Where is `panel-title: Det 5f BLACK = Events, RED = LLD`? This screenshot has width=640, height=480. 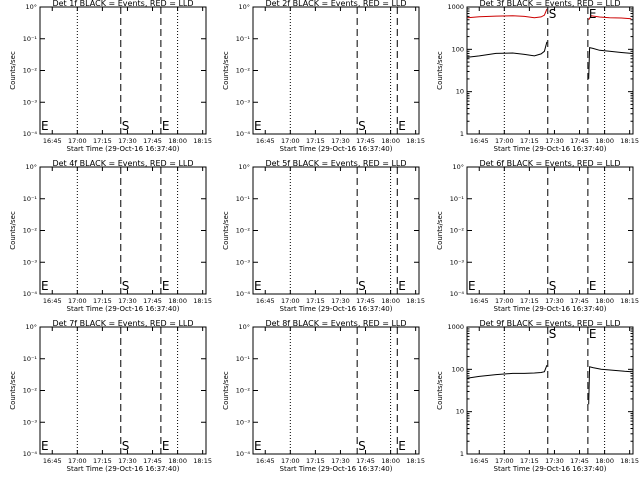 panel-title: Det 5f BLACK = Events, RED = LLD is located at coordinates (335, 163).